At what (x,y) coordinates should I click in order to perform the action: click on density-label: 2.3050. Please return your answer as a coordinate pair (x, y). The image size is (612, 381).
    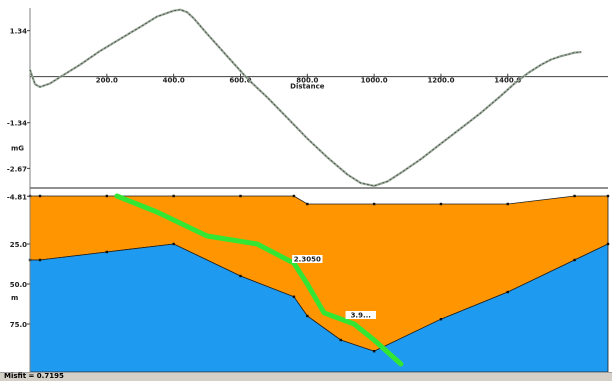
    Looking at the image, I should click on (307, 260).